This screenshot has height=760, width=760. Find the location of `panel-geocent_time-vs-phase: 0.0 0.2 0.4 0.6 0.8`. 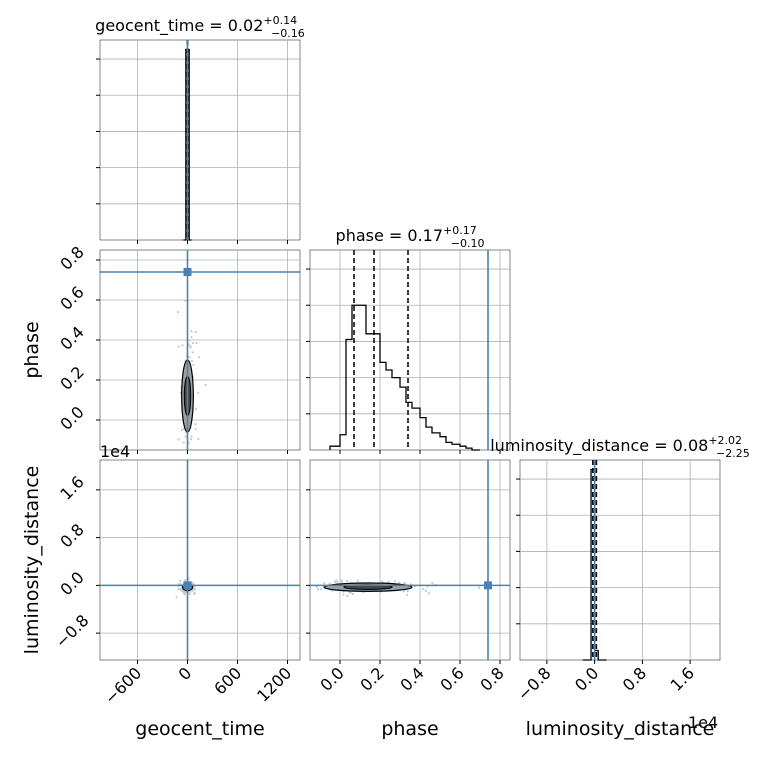

panel-geocent_time-vs-phase: 0.0 0.2 0.4 0.6 0.8 is located at coordinates (178, 349).